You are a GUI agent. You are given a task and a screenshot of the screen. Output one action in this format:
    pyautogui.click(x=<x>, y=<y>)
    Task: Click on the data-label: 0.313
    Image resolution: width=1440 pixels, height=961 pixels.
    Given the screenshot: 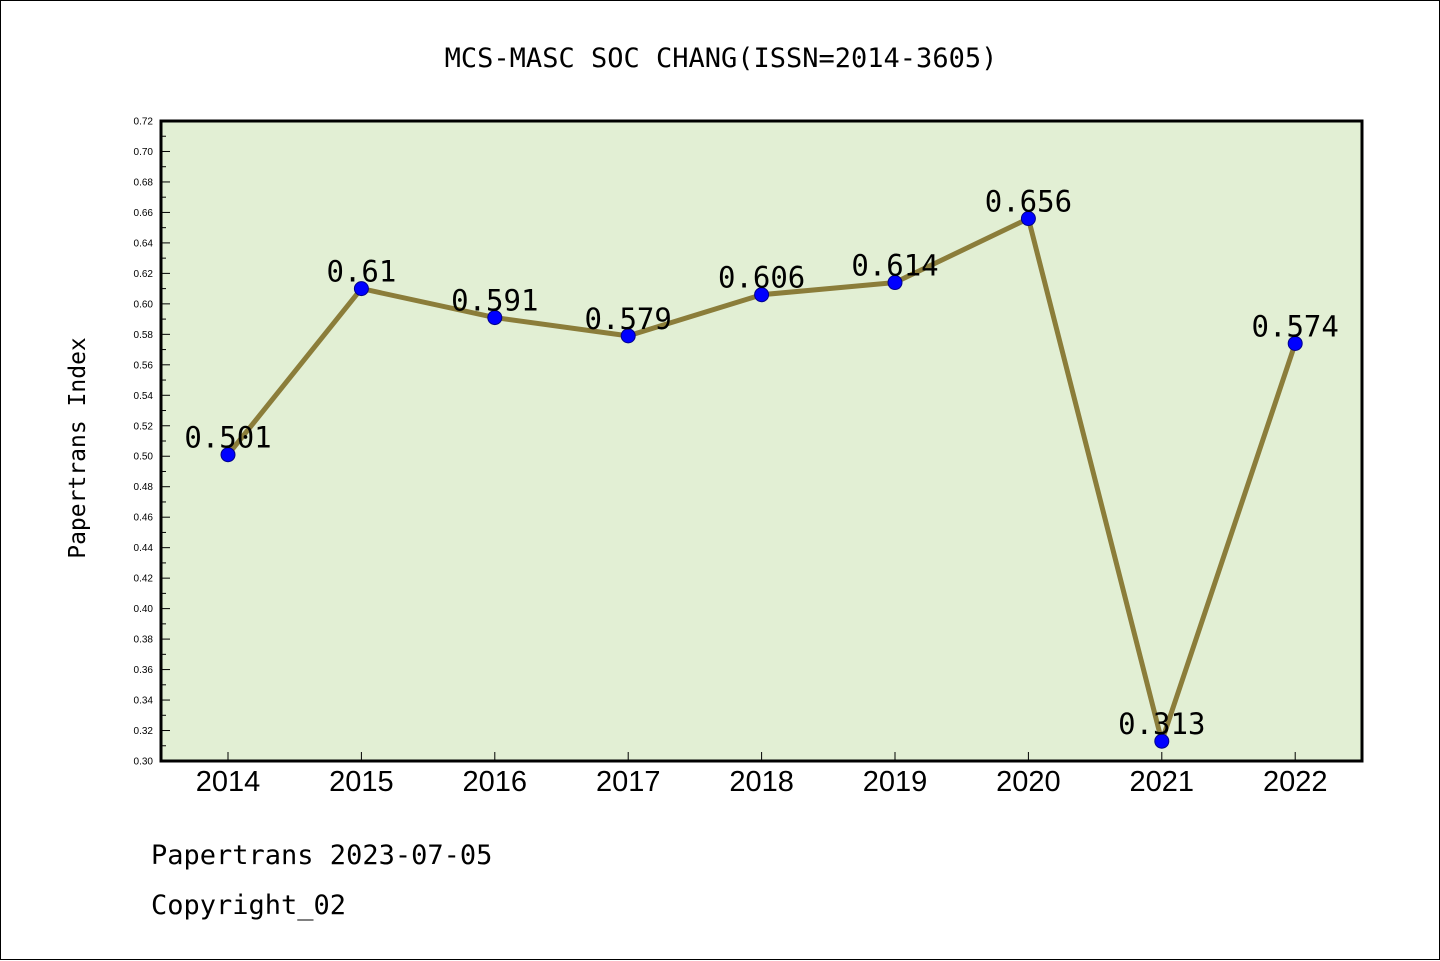 What is the action you would take?
    pyautogui.click(x=1161, y=724)
    